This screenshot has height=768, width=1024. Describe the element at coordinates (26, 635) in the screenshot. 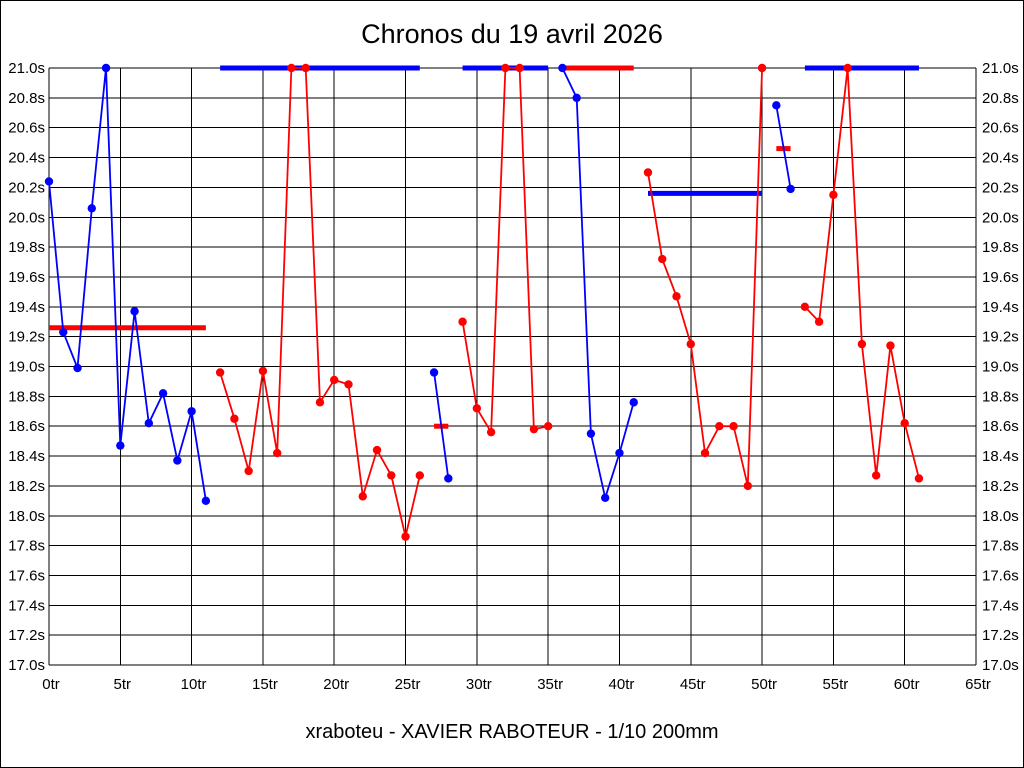

I see `y-axis-label-left: 17.2s` at that location.